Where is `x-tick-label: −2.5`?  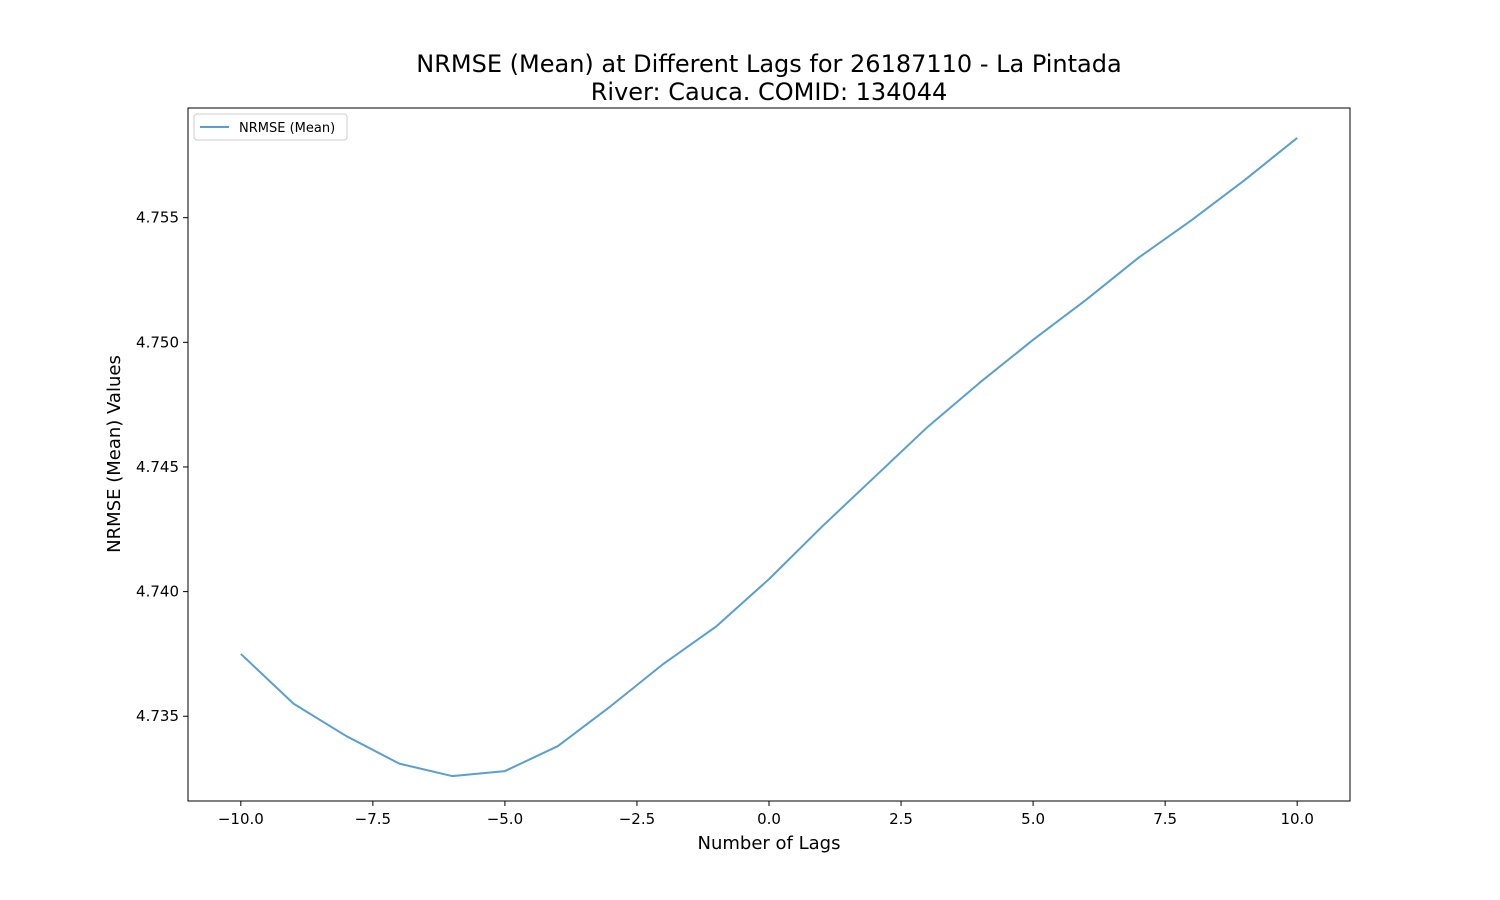 x-tick-label: −2.5 is located at coordinates (637, 819).